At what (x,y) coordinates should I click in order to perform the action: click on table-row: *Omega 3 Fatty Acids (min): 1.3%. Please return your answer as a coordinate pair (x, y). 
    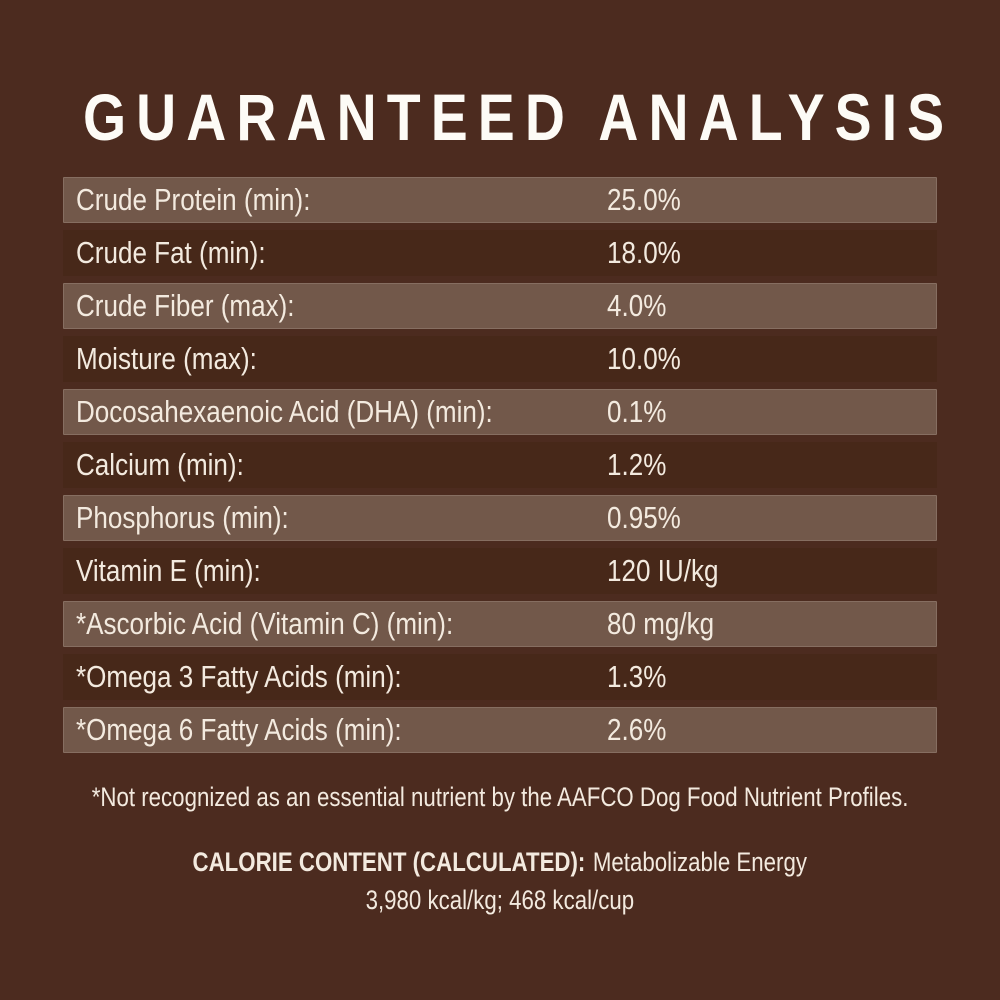
    Looking at the image, I should click on (500, 677).